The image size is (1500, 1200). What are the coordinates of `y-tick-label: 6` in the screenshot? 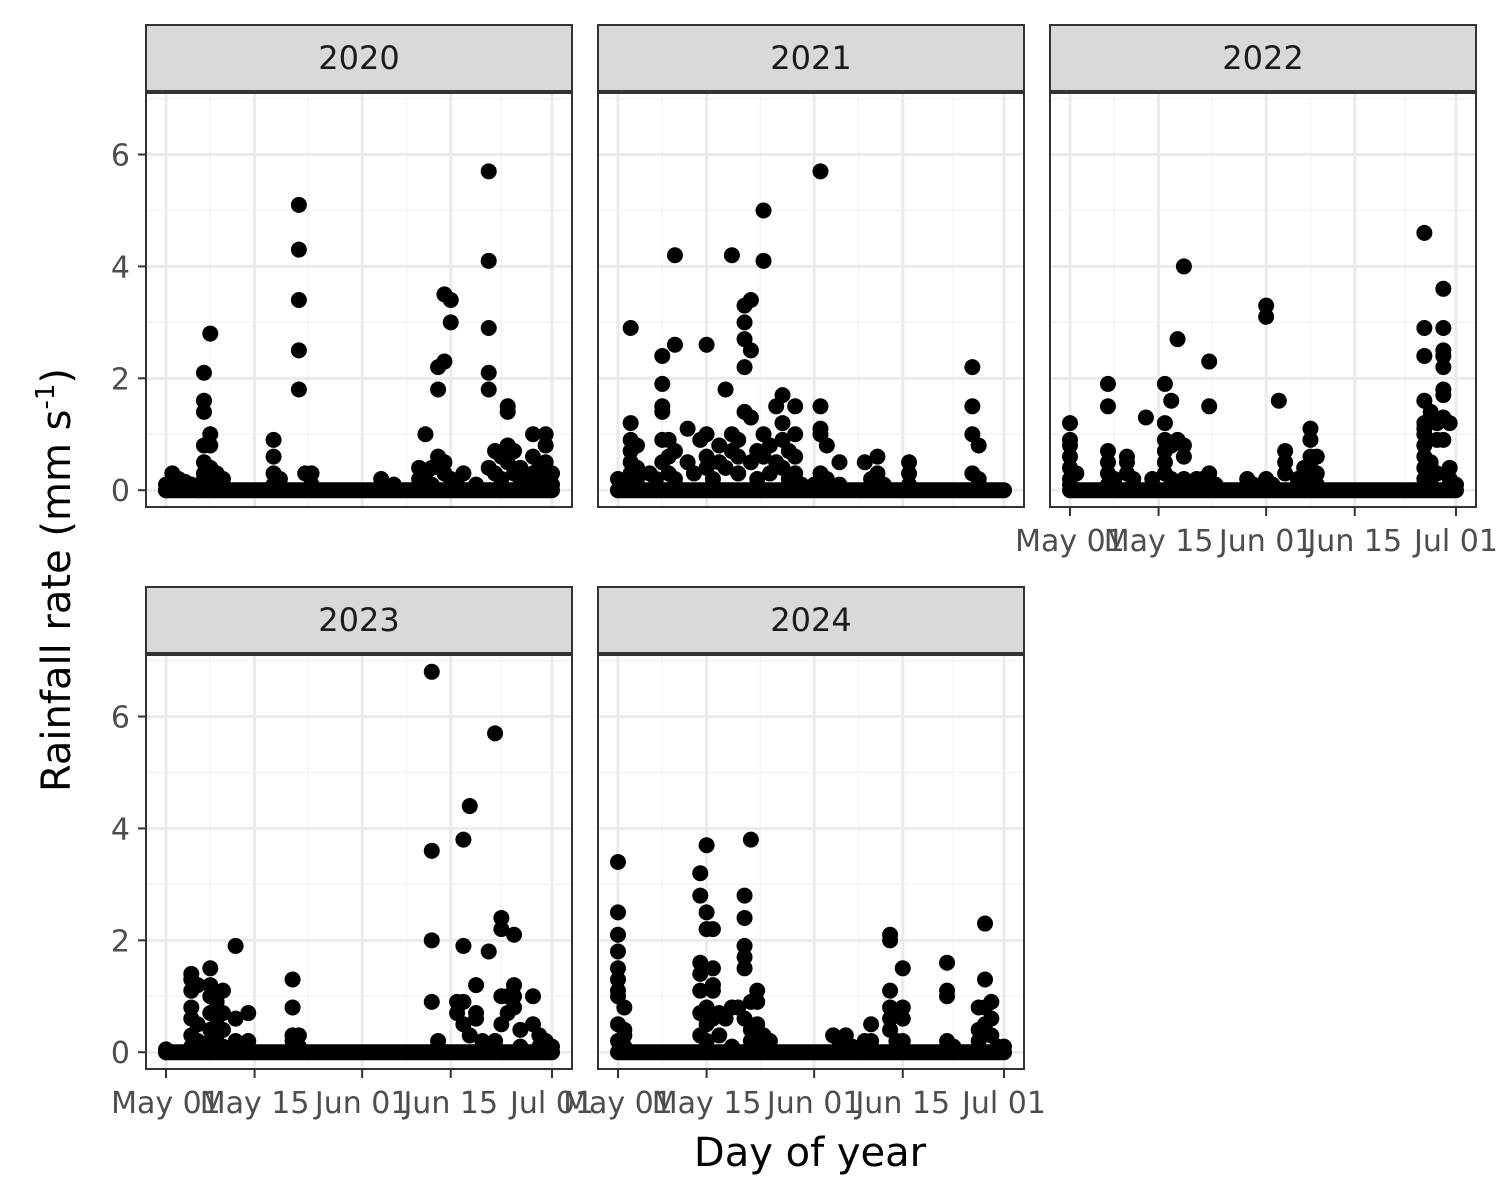 It's located at (120, 718).